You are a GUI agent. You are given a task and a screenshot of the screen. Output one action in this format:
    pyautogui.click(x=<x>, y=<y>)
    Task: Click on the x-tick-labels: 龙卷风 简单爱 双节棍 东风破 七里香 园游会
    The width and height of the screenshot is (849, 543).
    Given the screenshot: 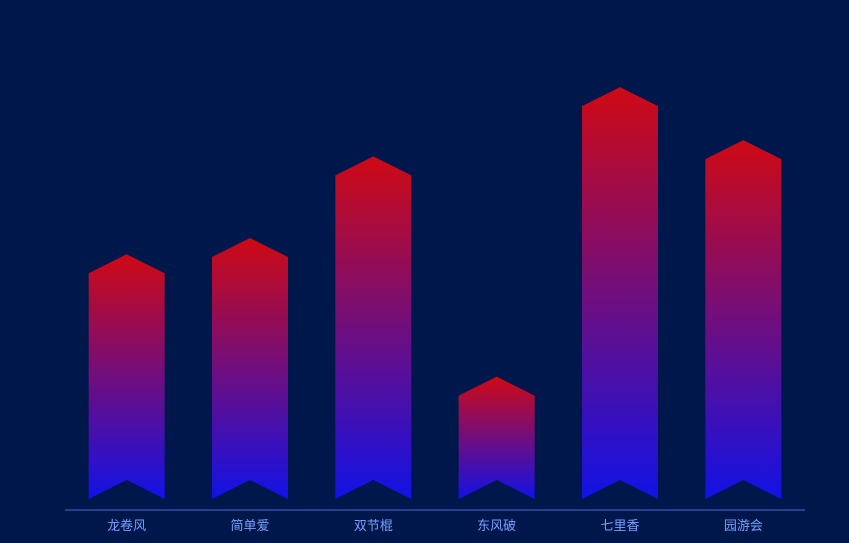 What is the action you would take?
    pyautogui.click(x=435, y=526)
    